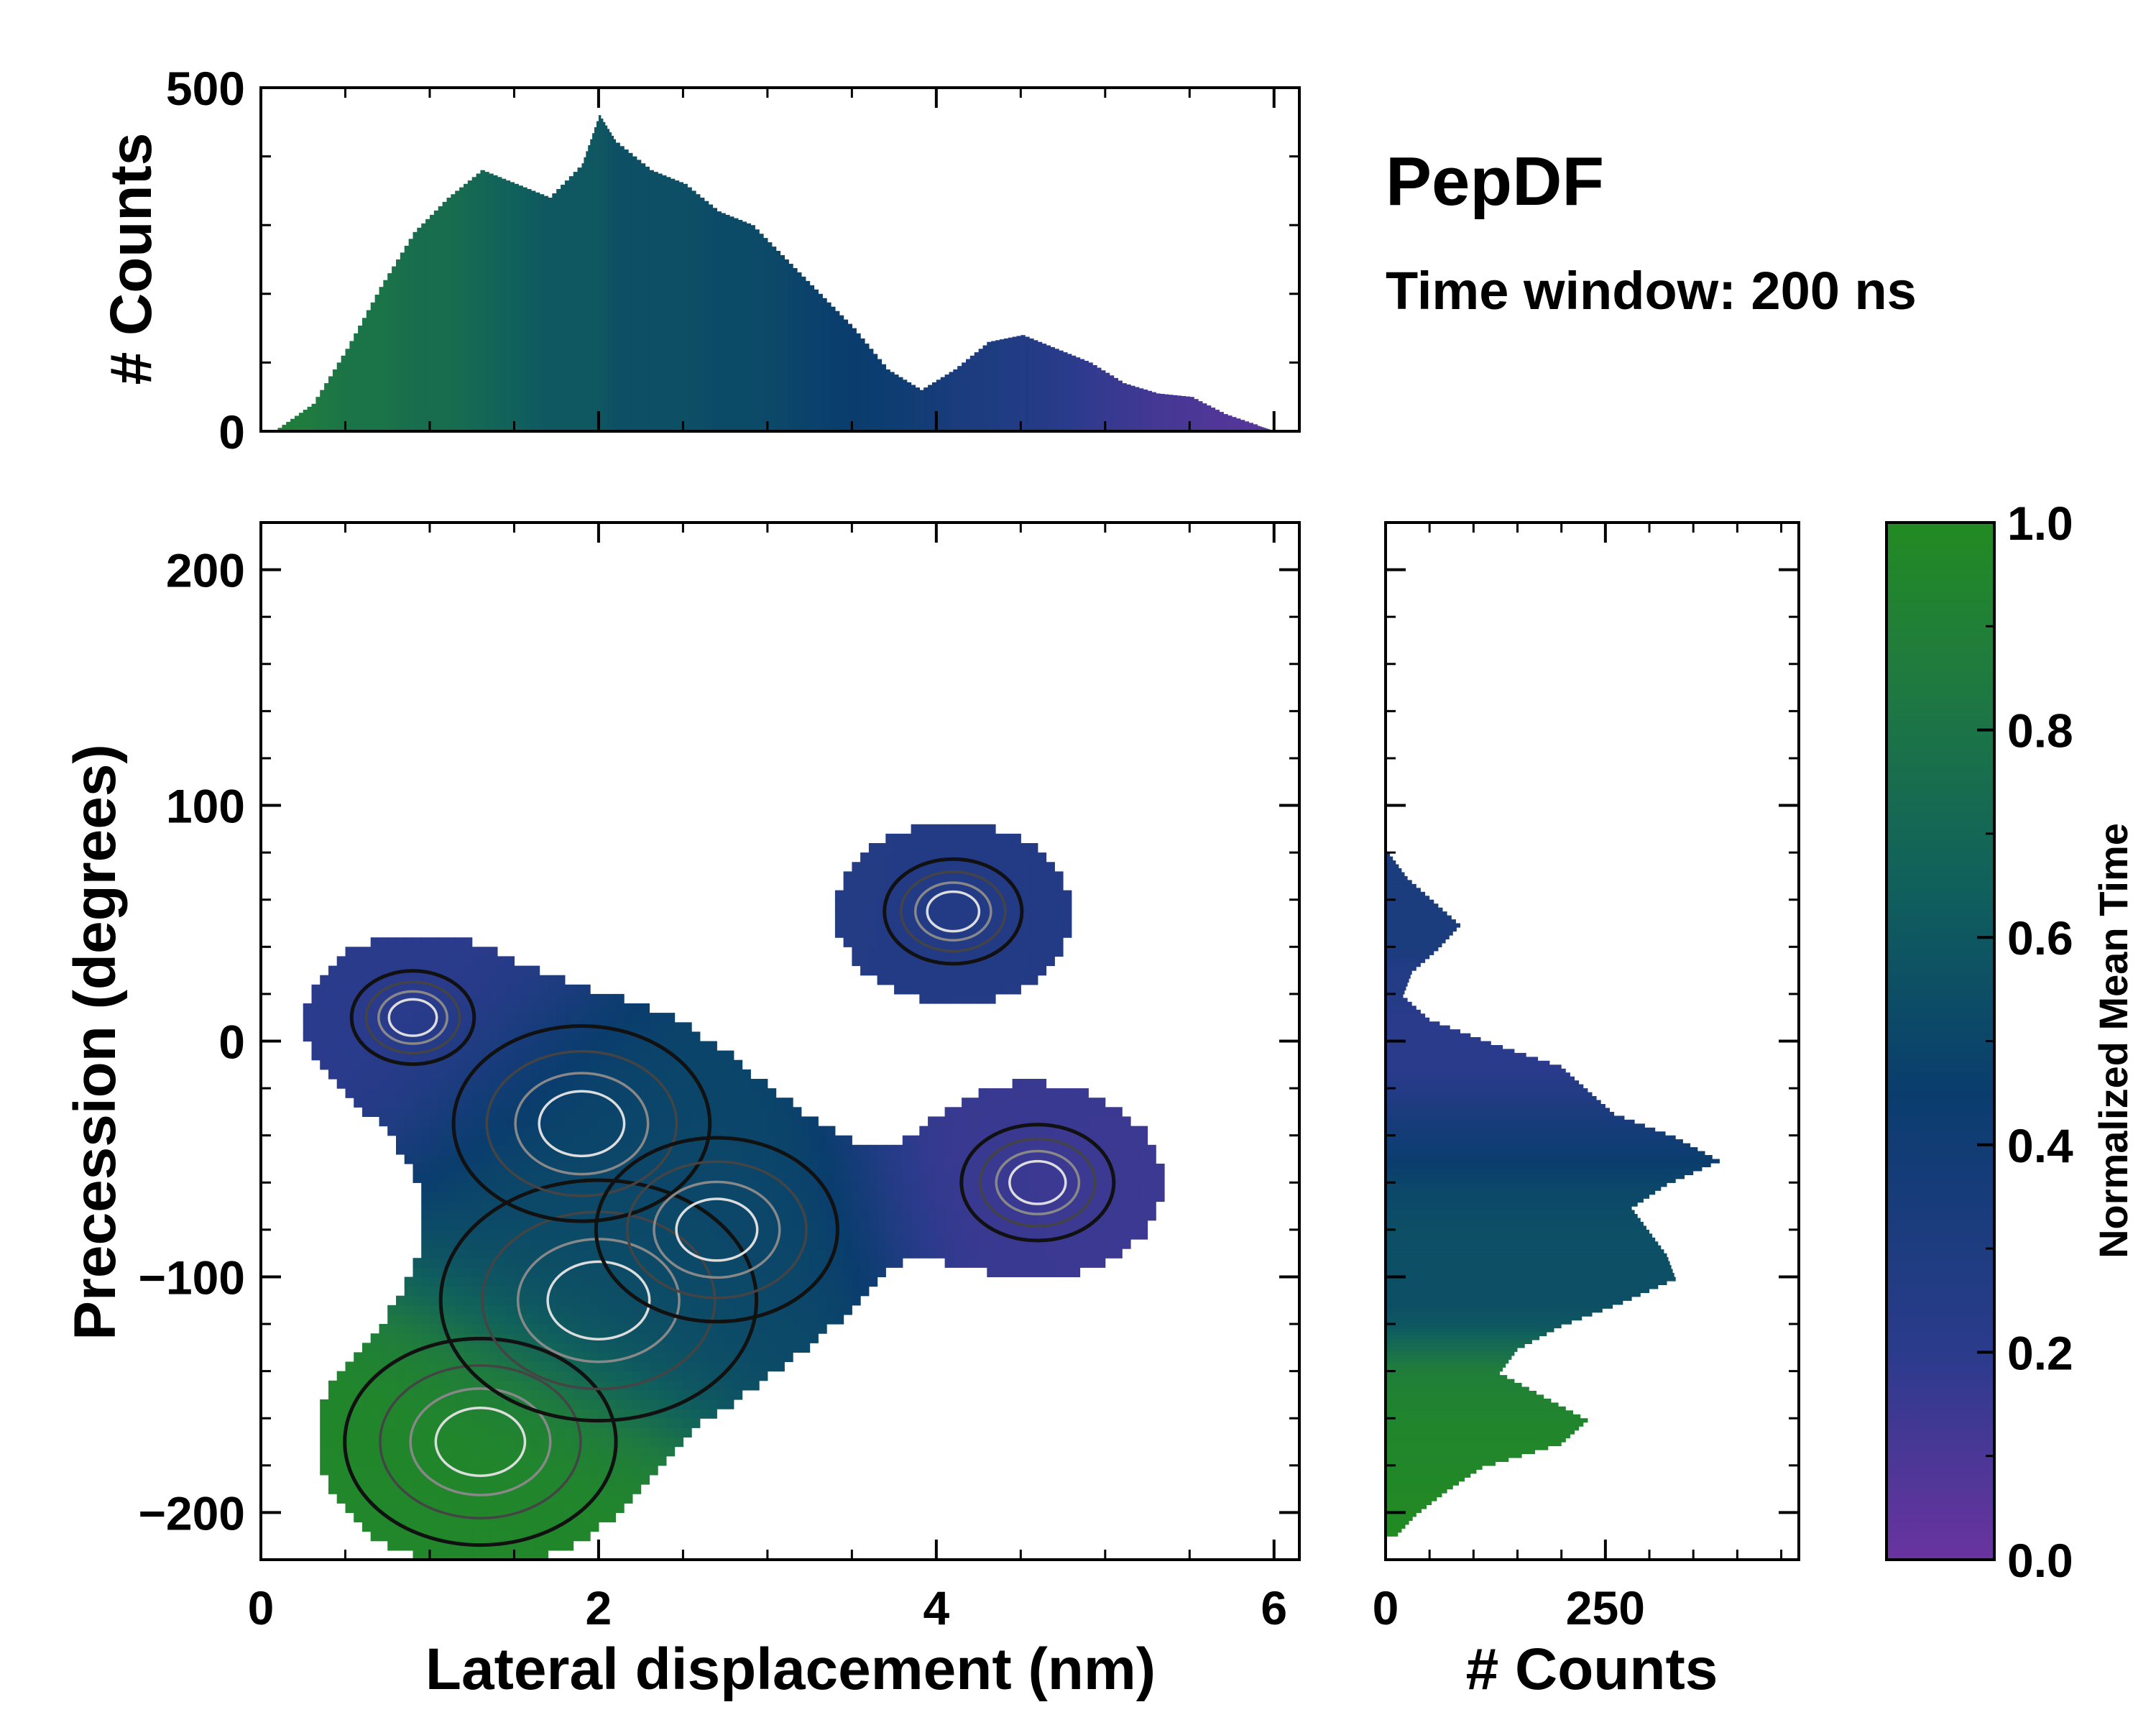 This screenshot has width=2156, height=1725. I want to click on contour-line, so click(717, 1230).